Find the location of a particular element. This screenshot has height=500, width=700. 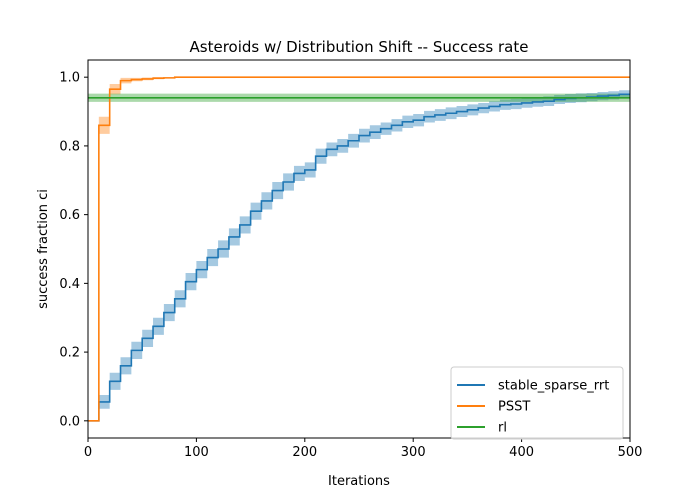

legend-entry-rl: rl is located at coordinates (502, 428).